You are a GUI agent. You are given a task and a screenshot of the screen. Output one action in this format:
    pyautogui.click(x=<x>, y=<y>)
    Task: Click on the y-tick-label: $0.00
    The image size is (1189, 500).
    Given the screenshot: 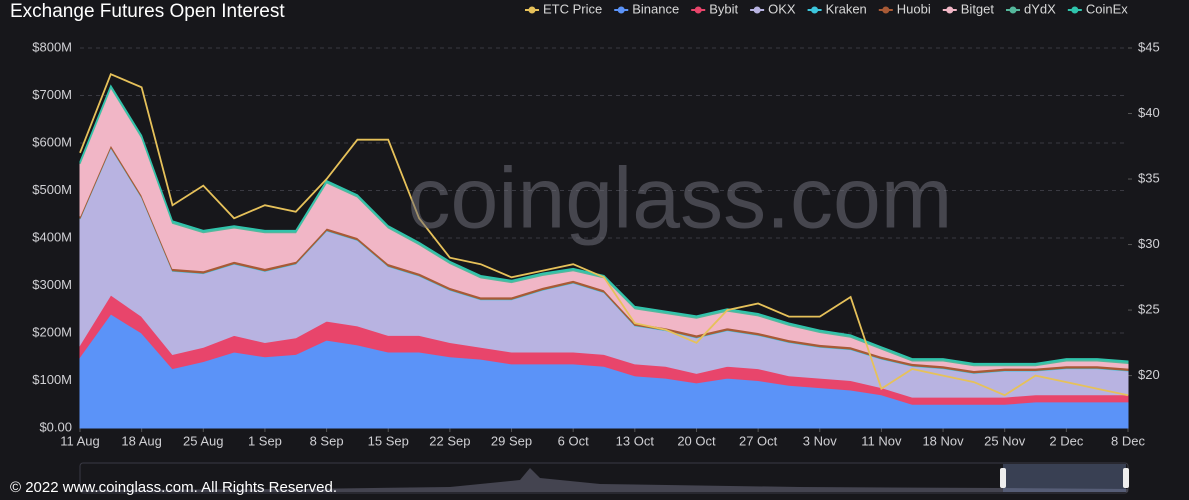 What is the action you would take?
    pyautogui.click(x=55, y=426)
    